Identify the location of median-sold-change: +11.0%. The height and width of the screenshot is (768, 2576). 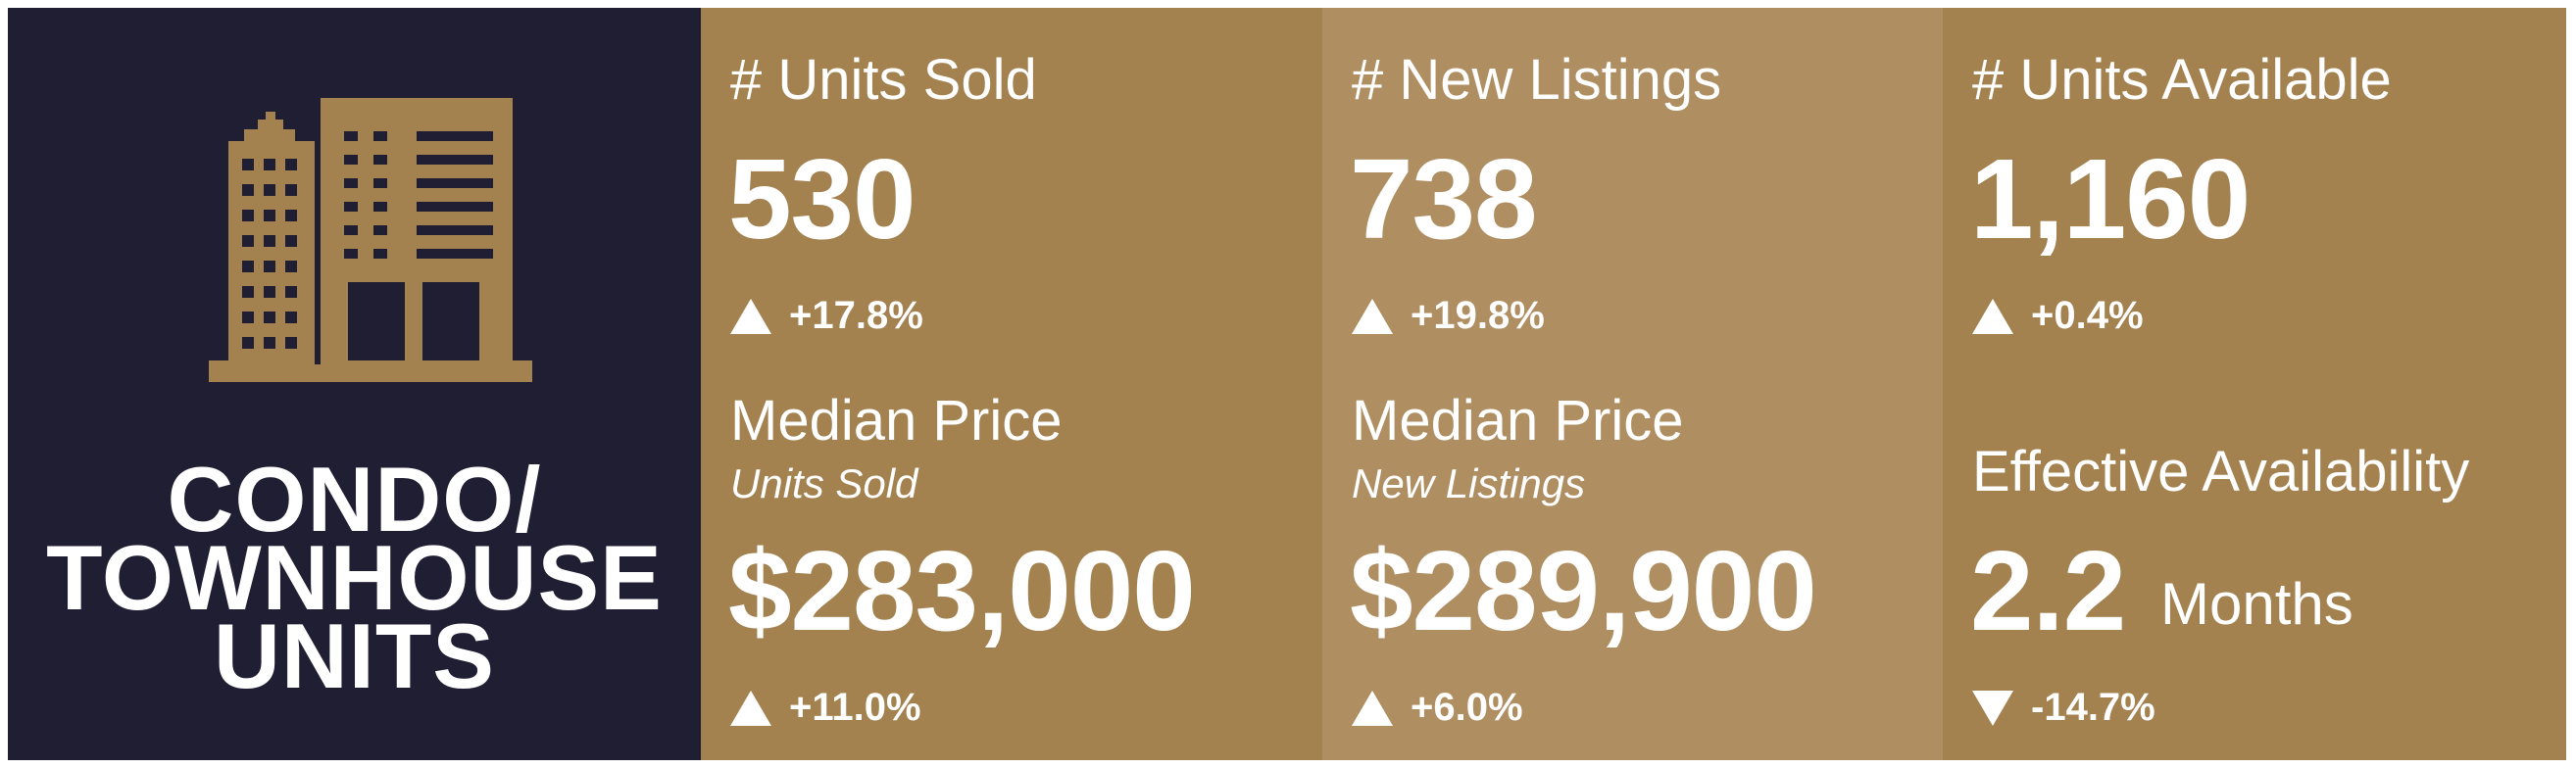
(825, 708).